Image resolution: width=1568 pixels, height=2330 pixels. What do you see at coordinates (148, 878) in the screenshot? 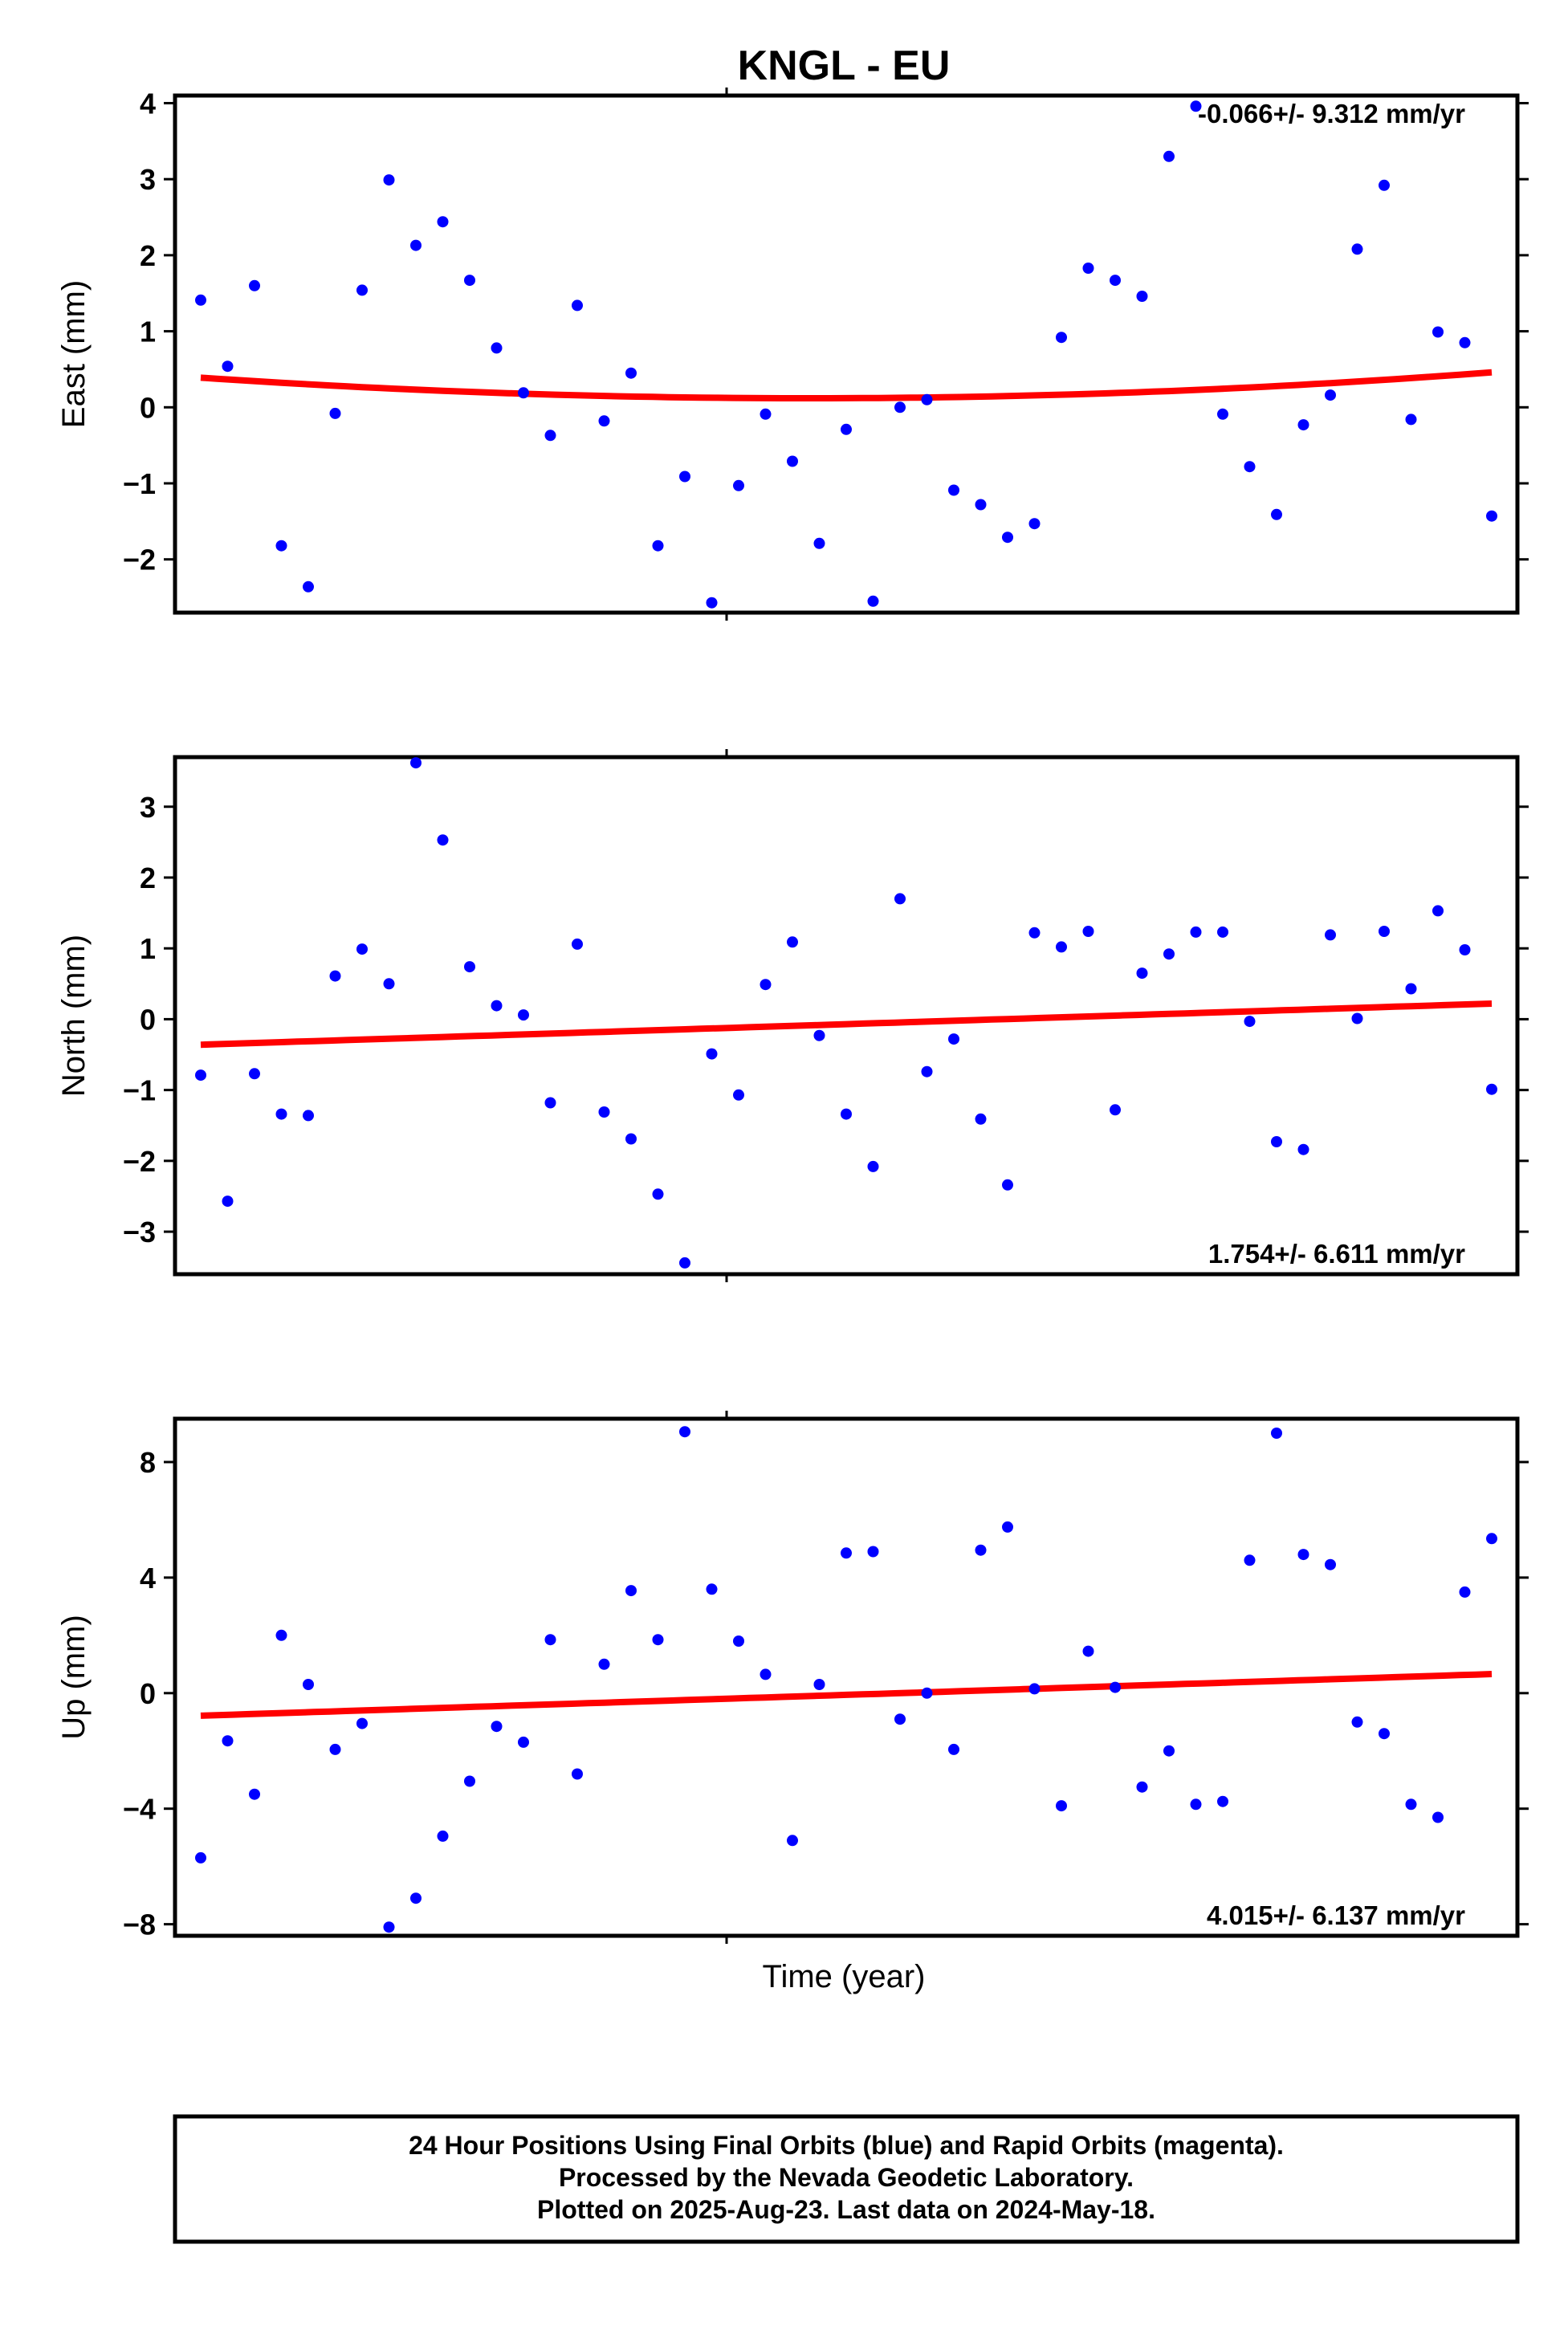
I see `north-ytick-label: 2` at bounding box center [148, 878].